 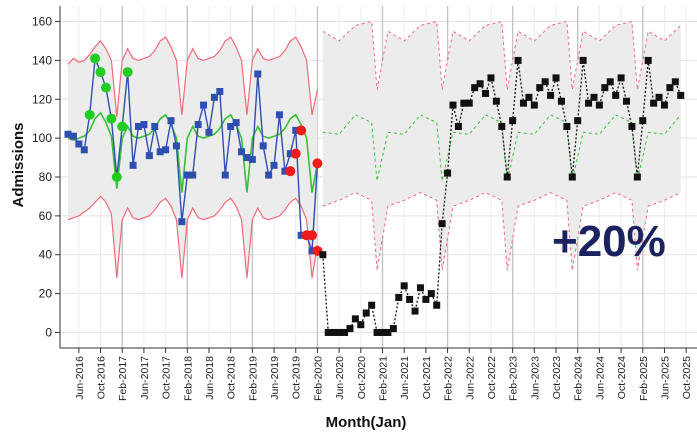 I want to click on y-tick-label: 80, so click(x=46, y=177).